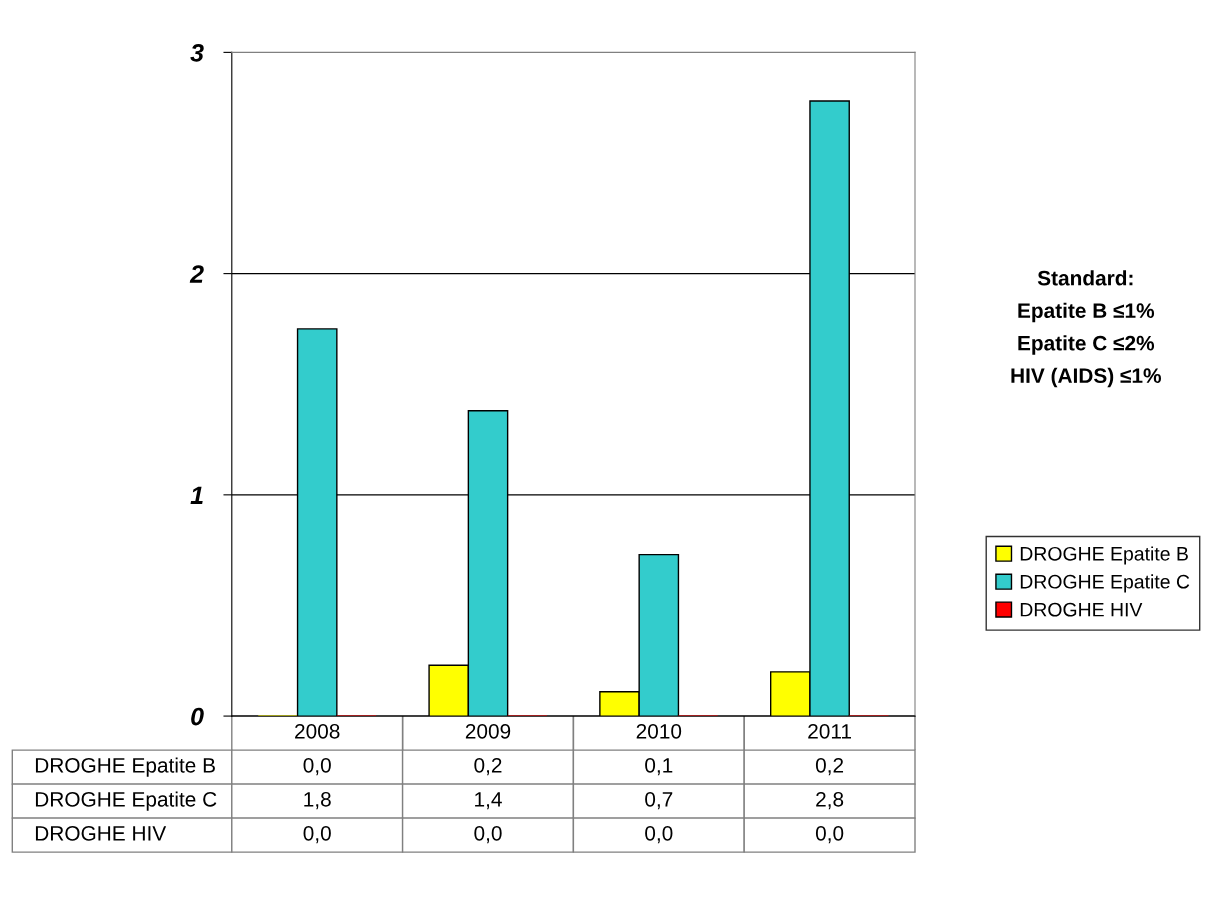  Describe the element at coordinates (126, 801) in the screenshot. I see `text: DROGHE Epatite C` at that location.